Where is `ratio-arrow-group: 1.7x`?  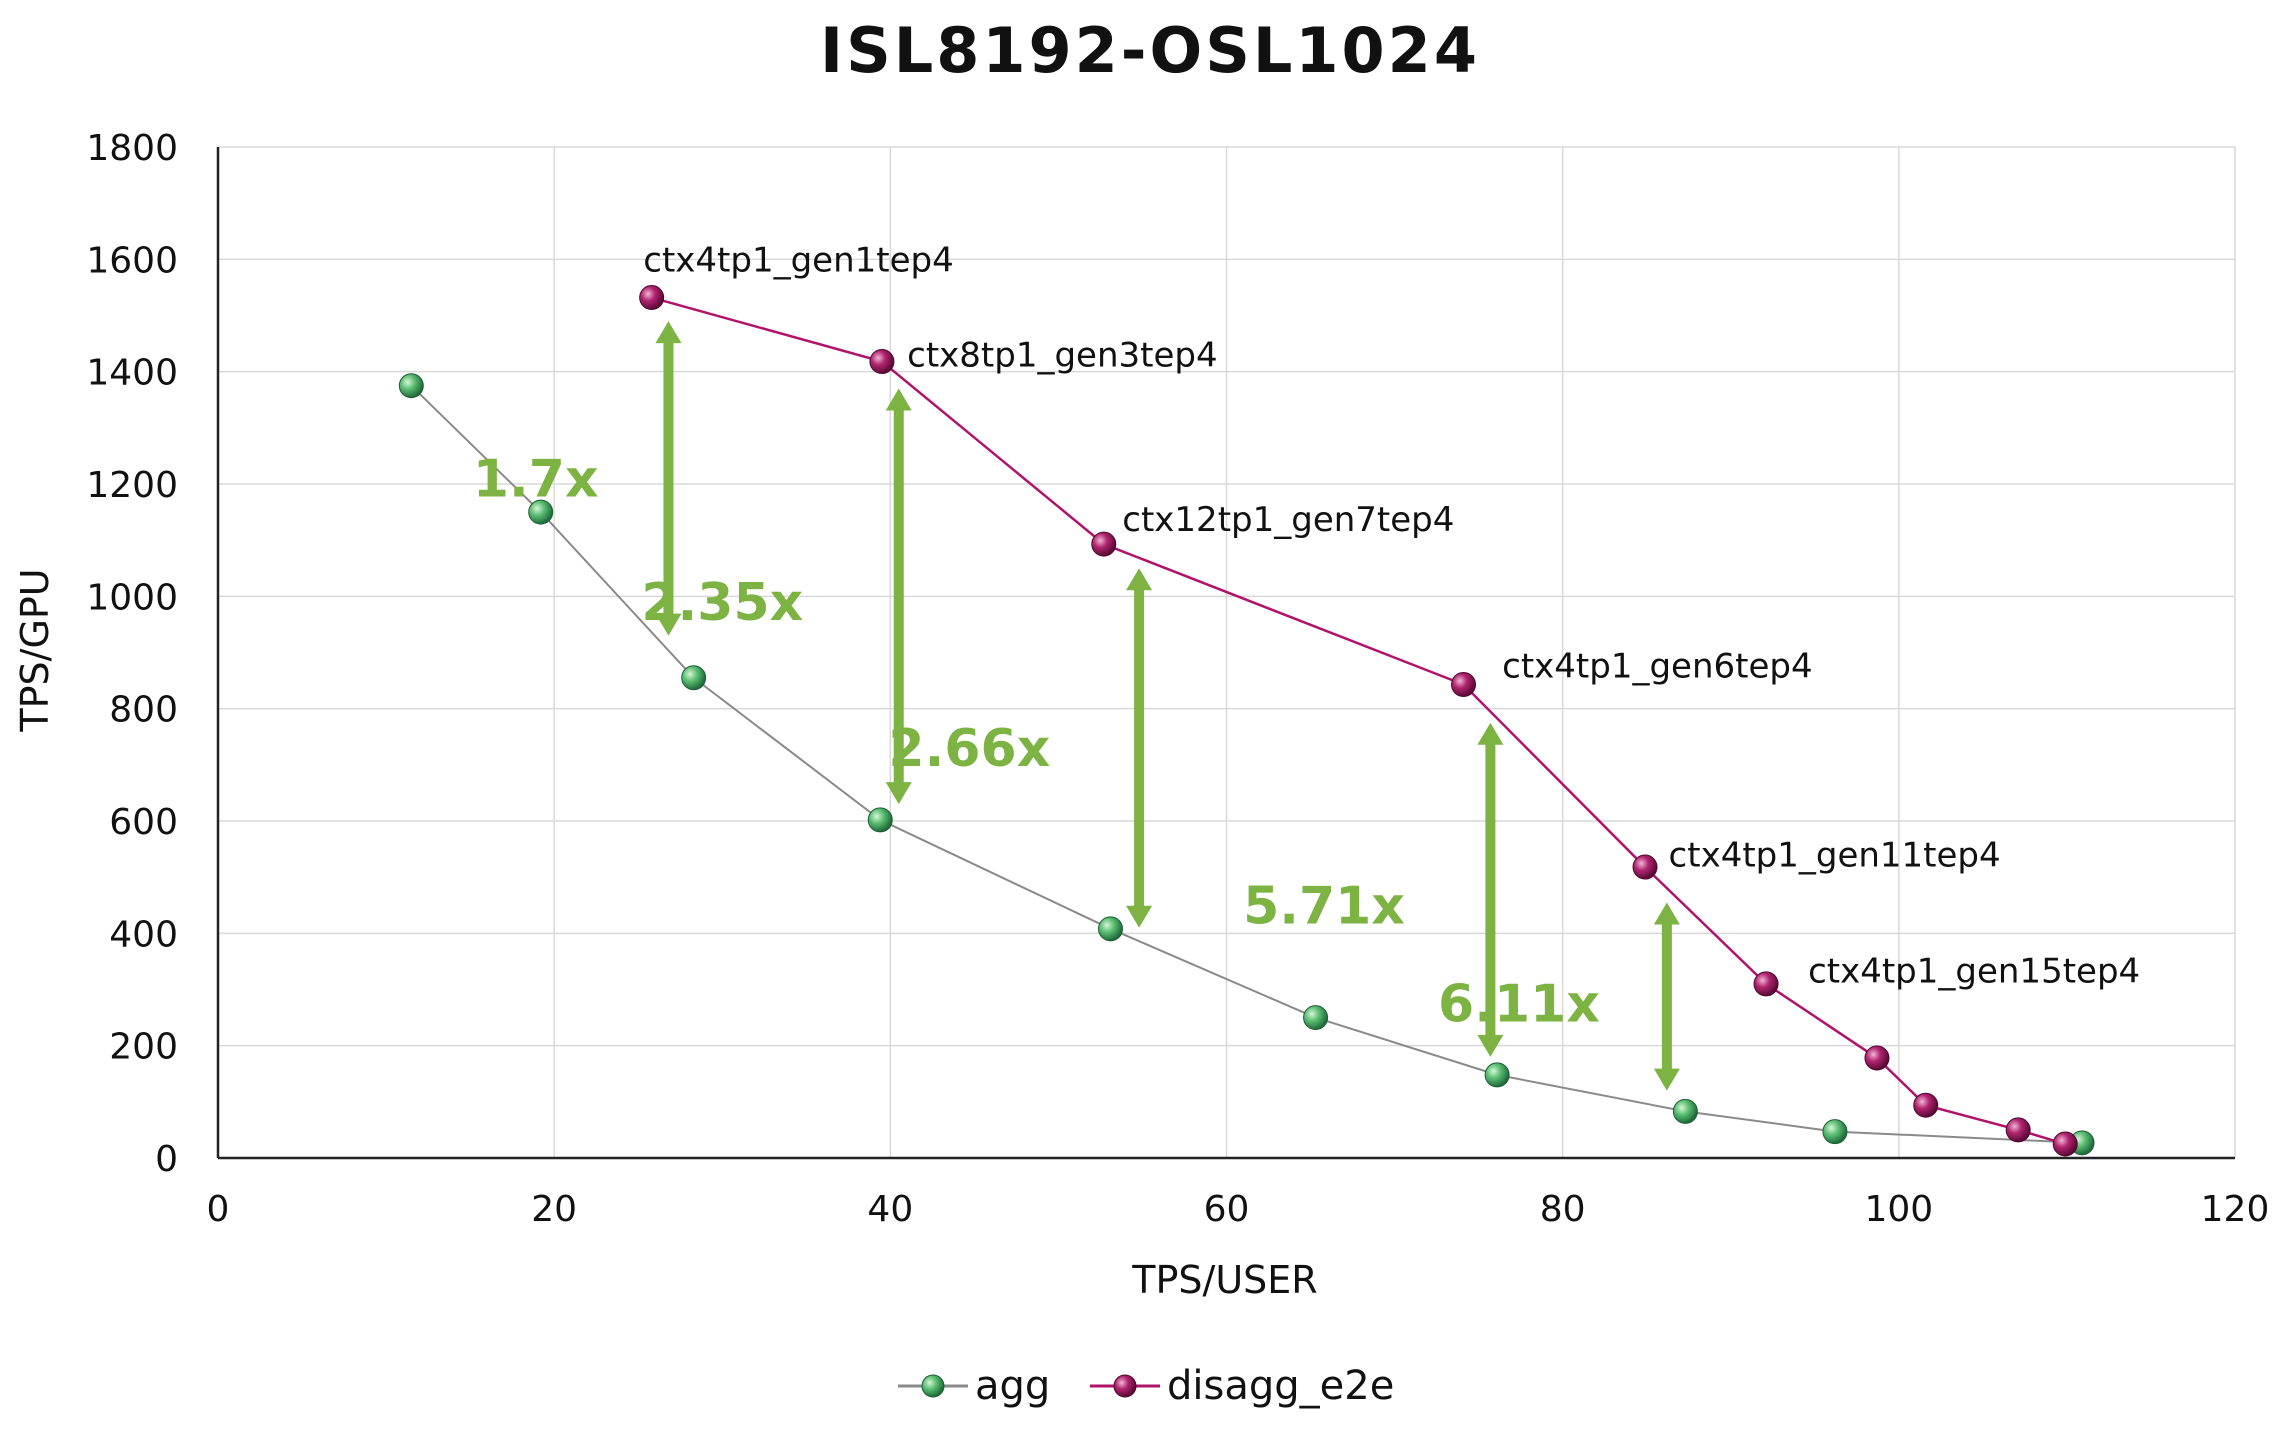 ratio-arrow-group: 1.7x is located at coordinates (577, 478).